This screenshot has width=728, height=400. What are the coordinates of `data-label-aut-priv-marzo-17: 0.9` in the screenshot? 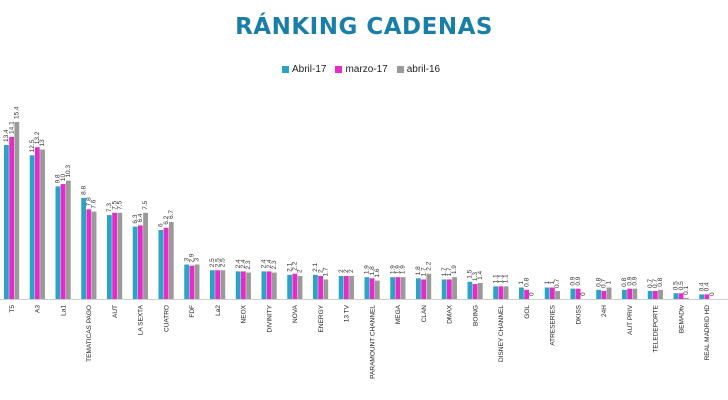 It's located at (629, 280).